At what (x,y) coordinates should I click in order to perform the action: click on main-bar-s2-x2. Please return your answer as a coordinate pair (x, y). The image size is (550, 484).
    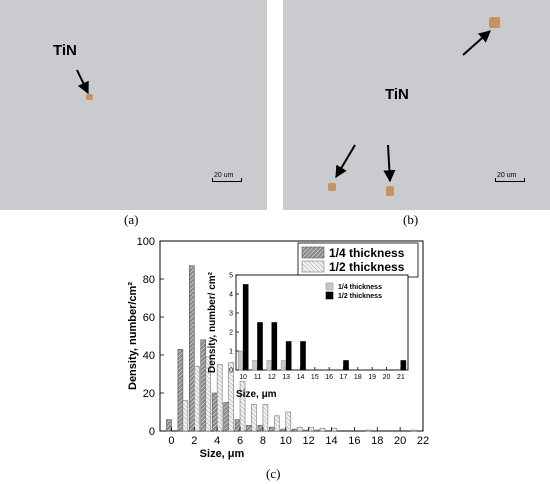
    Looking at the image, I should click on (197, 399).